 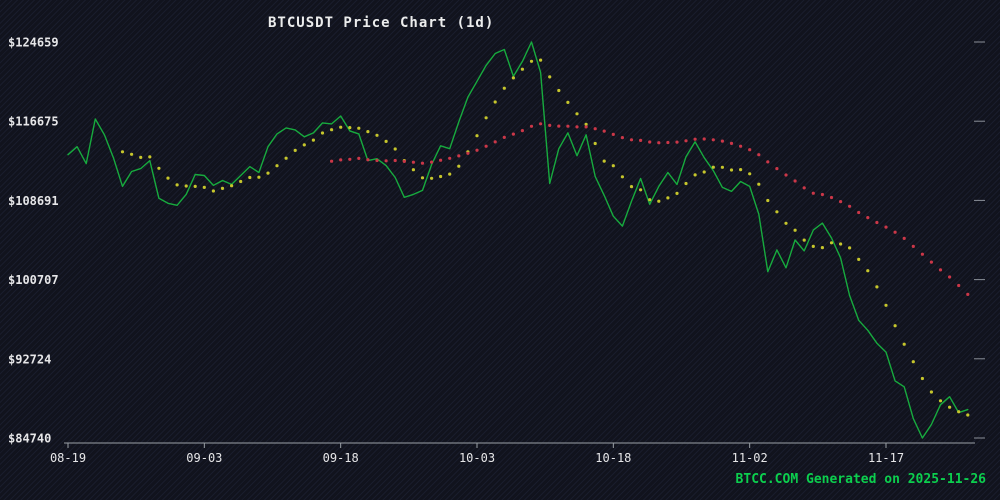 I want to click on x-axis-label: 10-03, so click(x=477, y=458).